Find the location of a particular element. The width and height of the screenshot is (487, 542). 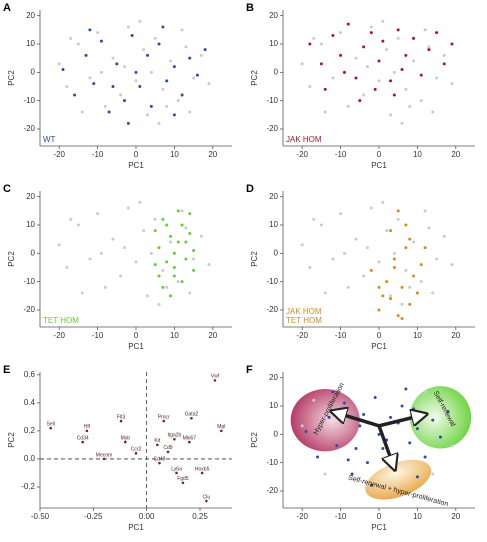

legend-label: JAK HOM is located at coordinates (304, 139).